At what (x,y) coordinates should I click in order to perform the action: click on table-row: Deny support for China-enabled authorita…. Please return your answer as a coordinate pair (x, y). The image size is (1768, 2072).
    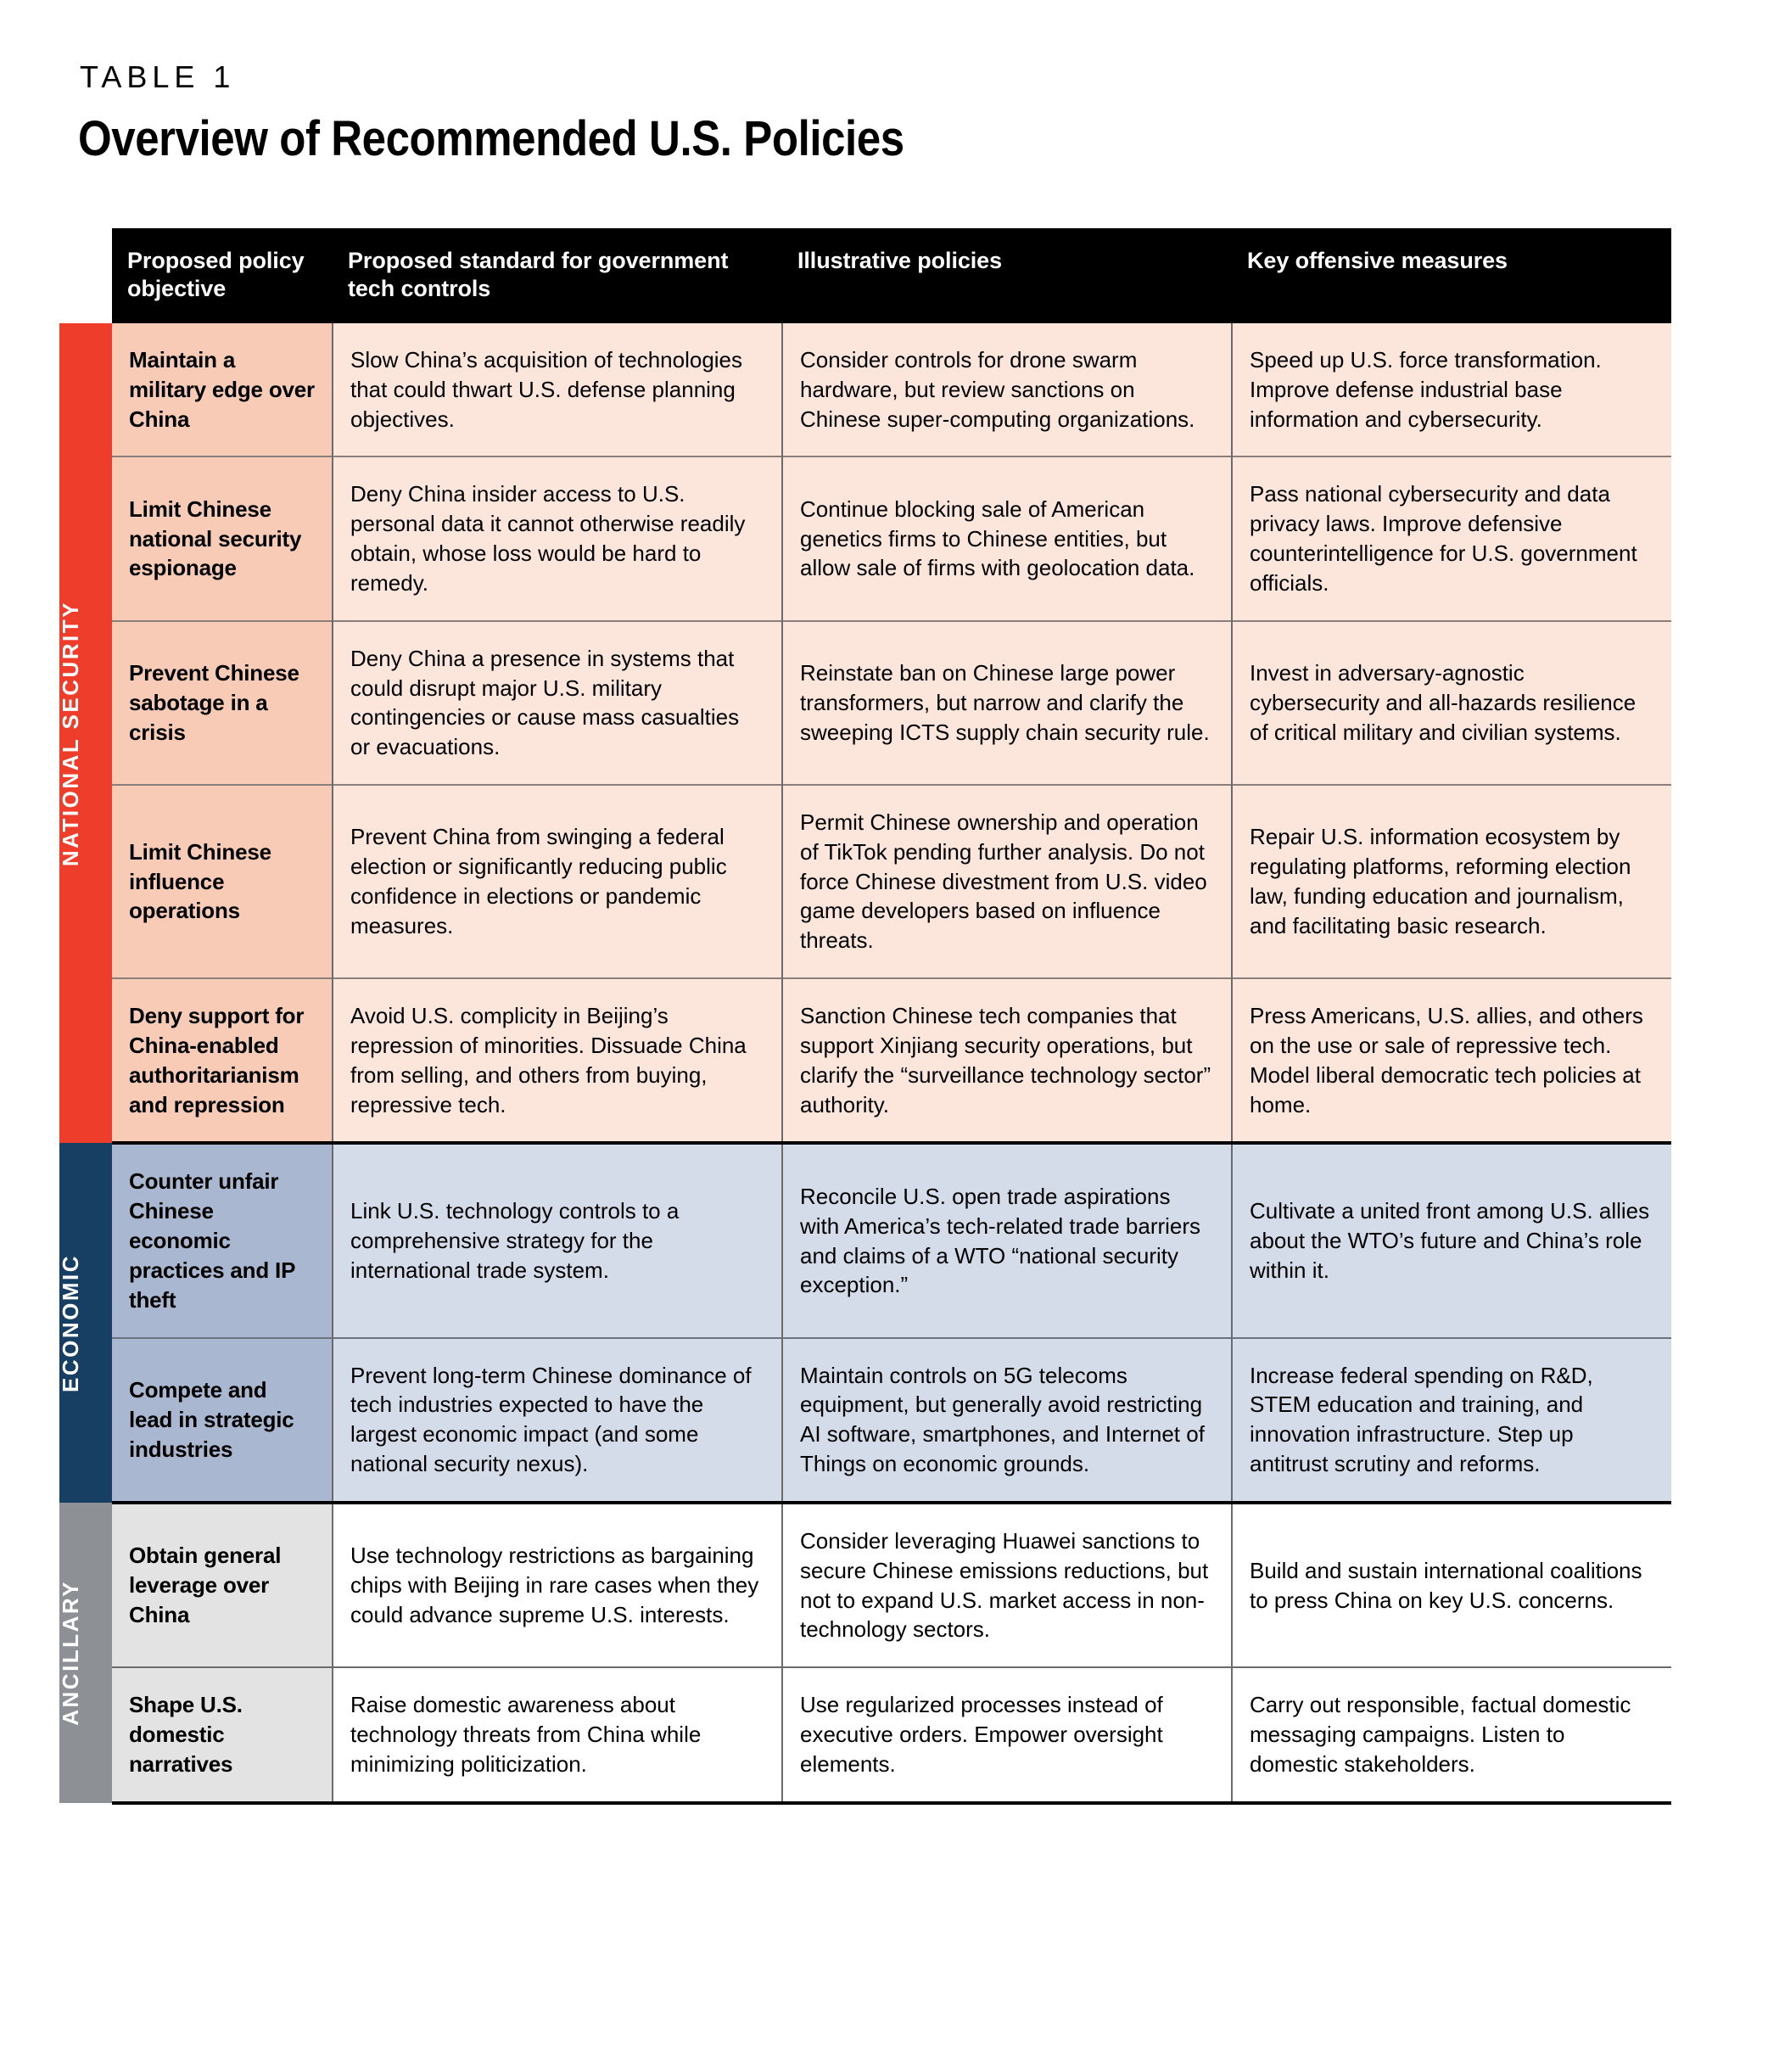
    Looking at the image, I should click on (865, 1060).